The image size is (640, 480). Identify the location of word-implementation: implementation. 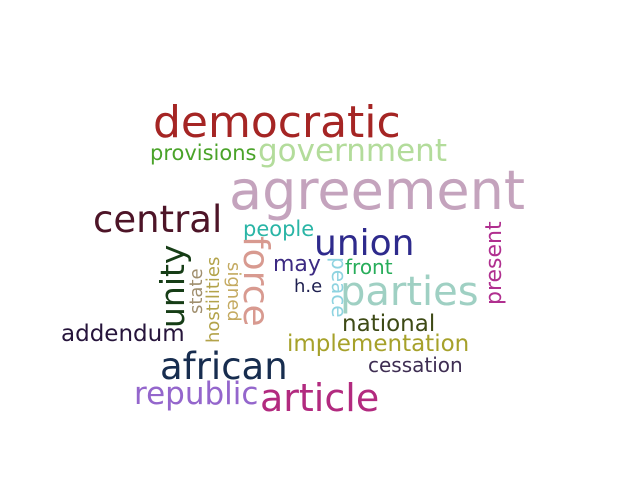
(378, 344).